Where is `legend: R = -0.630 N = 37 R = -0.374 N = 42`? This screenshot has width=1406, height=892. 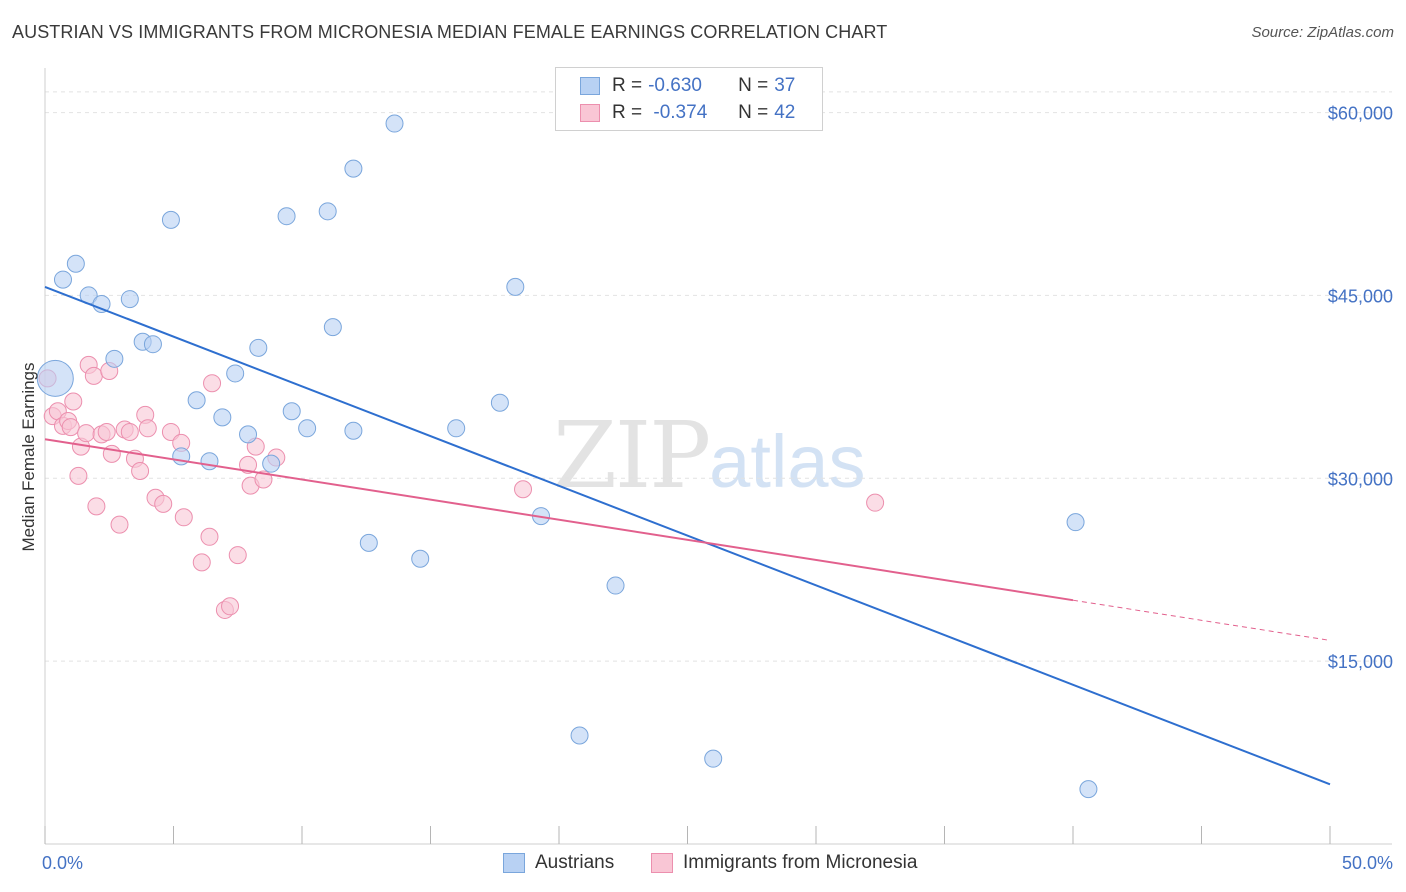 legend: R = -0.630 N = 37 R = -0.374 N = 42 is located at coordinates (689, 99).